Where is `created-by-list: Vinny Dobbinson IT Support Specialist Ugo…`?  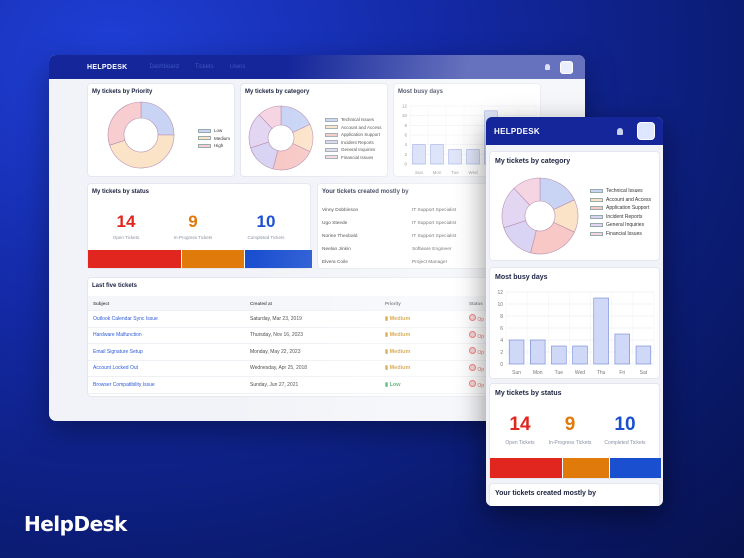
created-by-list: Vinny Dobbinson IT Support Specialist Ugo… is located at coordinates (427, 236).